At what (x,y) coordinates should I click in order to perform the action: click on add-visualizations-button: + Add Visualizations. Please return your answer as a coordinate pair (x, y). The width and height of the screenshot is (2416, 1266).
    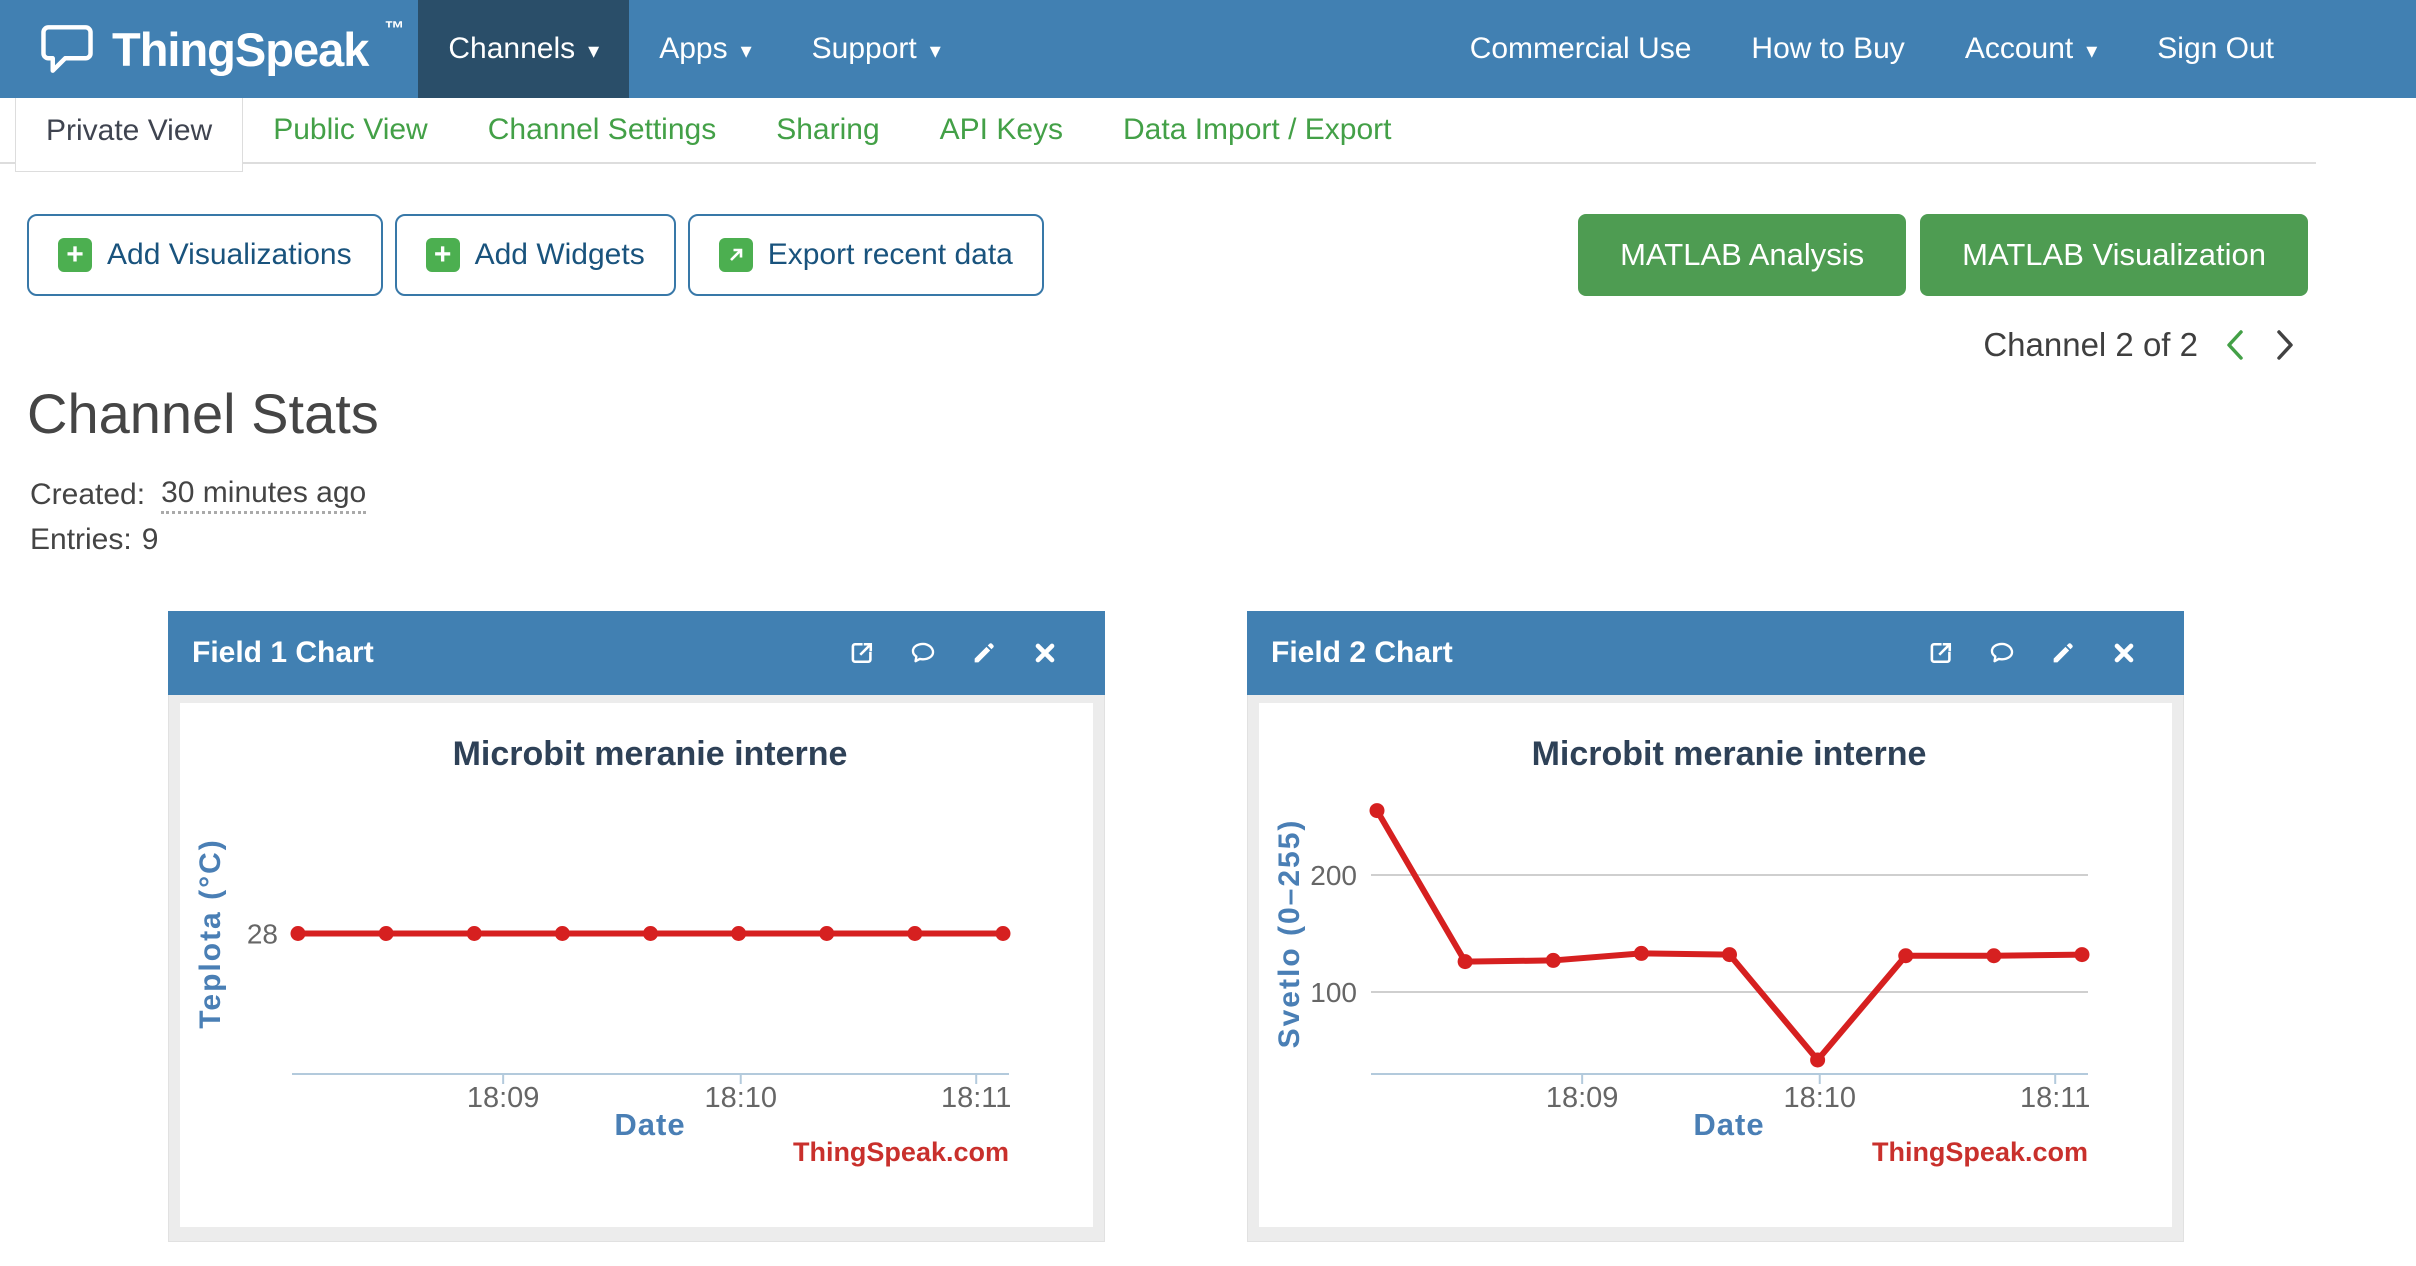
    Looking at the image, I should click on (205, 255).